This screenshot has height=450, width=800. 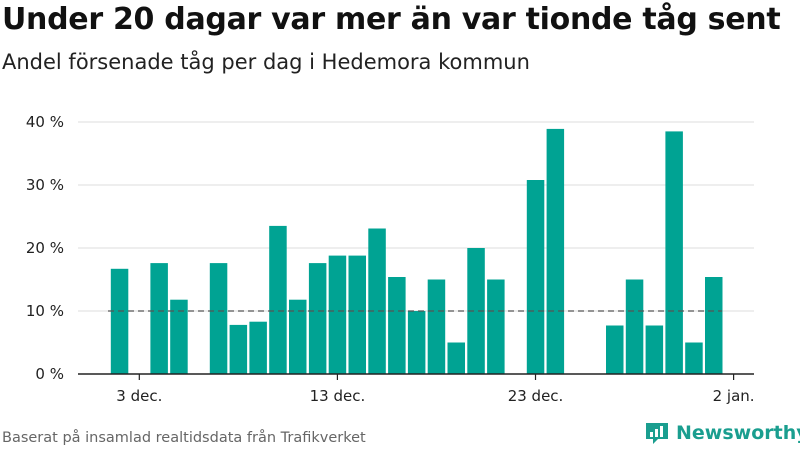 I want to click on y-tick-label: 40 %, so click(x=45, y=122).